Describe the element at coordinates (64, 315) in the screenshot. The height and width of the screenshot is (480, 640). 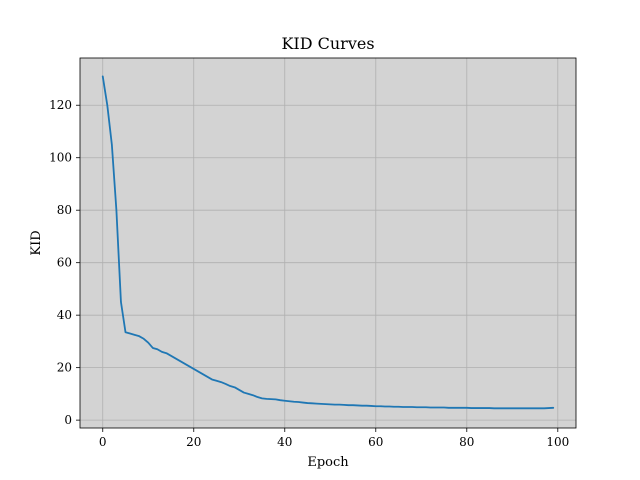
I see `y-tick-label: 40` at that location.